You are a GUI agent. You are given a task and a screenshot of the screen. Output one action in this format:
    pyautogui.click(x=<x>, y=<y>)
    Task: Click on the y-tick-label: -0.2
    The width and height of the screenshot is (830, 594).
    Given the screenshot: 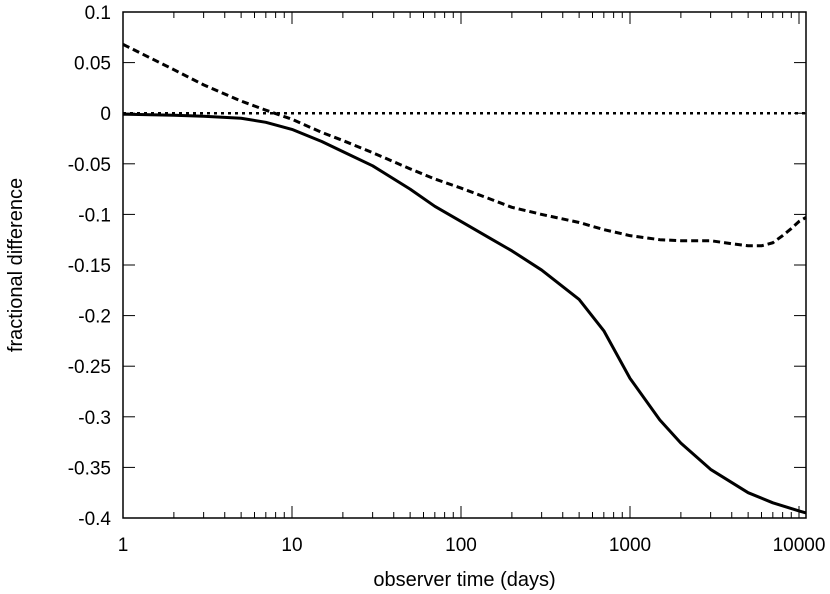 What is the action you would take?
    pyautogui.click(x=94, y=317)
    